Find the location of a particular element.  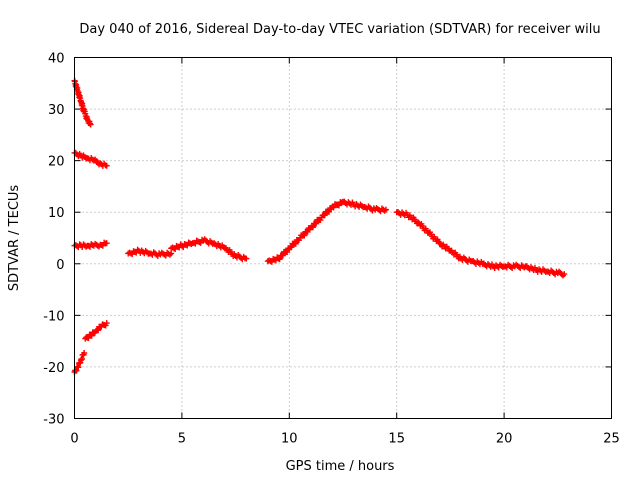

y-tick-label: 0 is located at coordinates (60, 265).